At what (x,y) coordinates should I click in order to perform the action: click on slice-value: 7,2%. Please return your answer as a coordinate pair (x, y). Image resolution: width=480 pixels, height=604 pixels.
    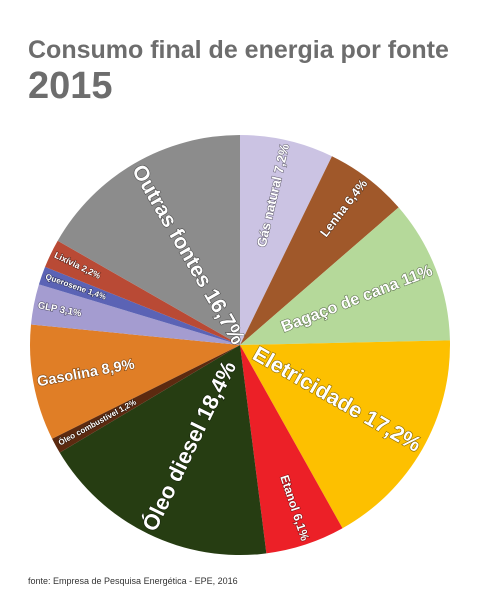
    Looking at the image, I should click on (281, 158).